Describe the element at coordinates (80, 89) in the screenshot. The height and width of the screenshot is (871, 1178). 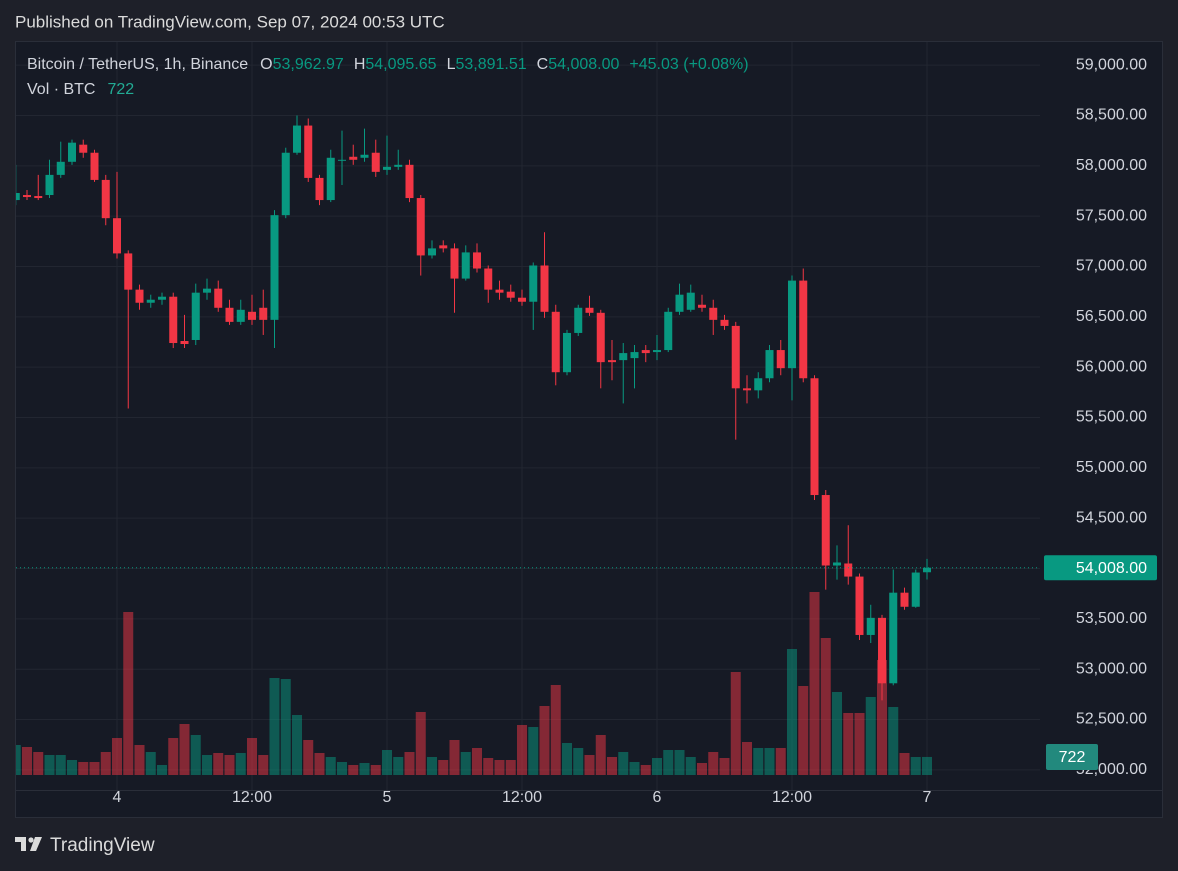
I see `volume-legend: Vol · BTC 722` at that location.